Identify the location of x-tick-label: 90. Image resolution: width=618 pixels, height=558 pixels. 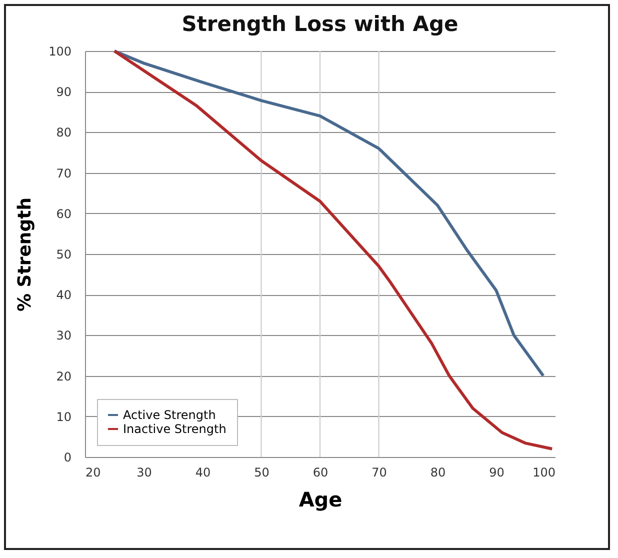
(496, 473).